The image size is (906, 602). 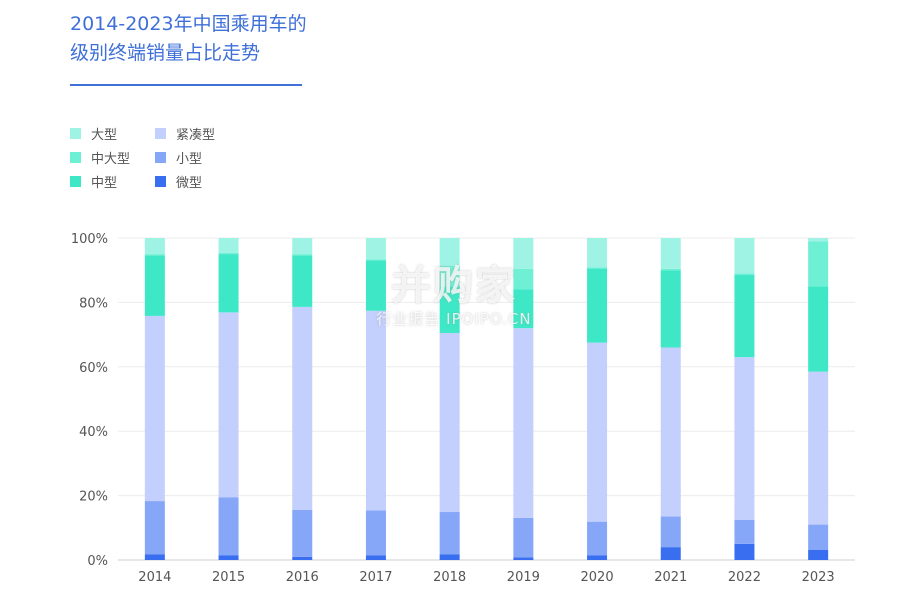 I want to click on bar-segment-大型-2014, so click(x=154, y=246).